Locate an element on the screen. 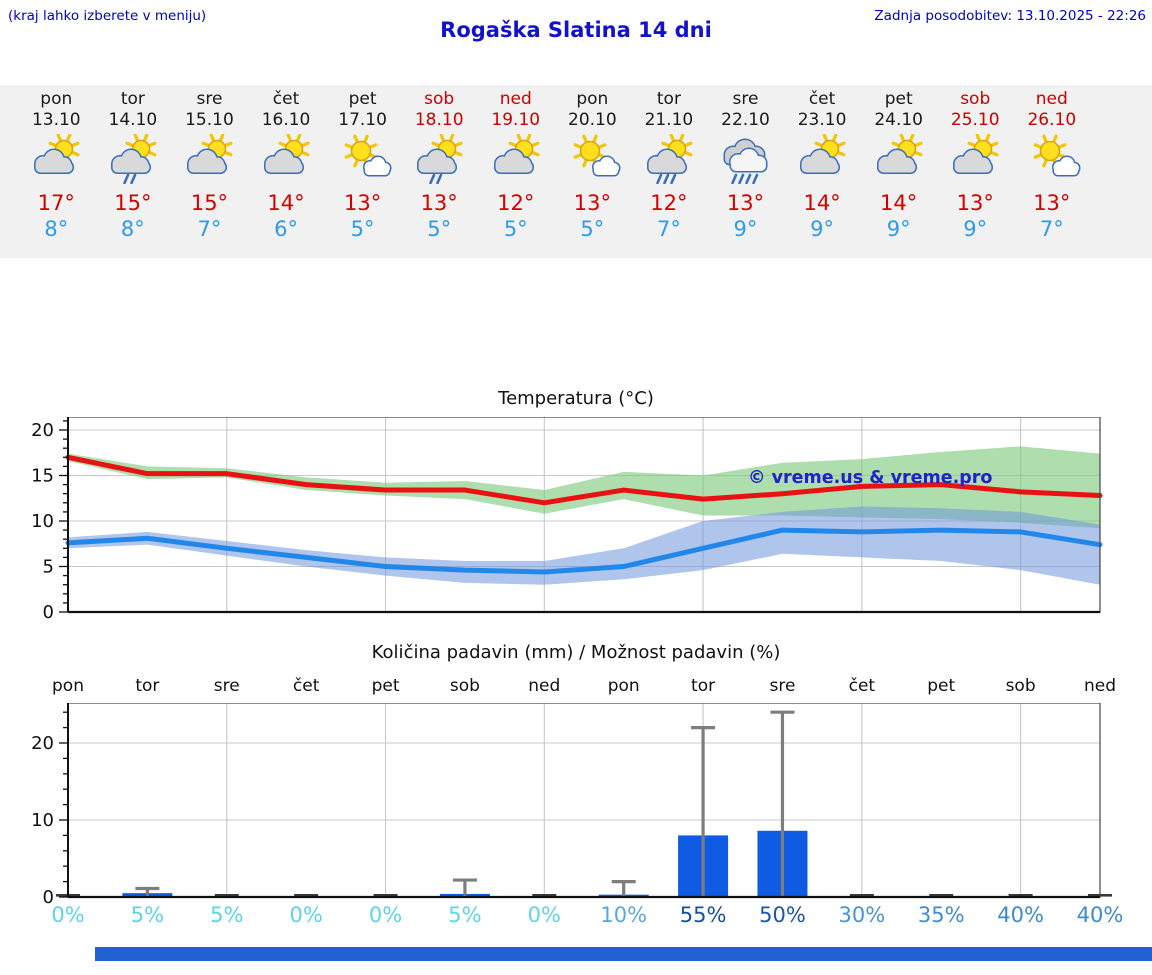 This screenshot has width=1152, height=975. y-tick-label: 20 is located at coordinates (42, 743).